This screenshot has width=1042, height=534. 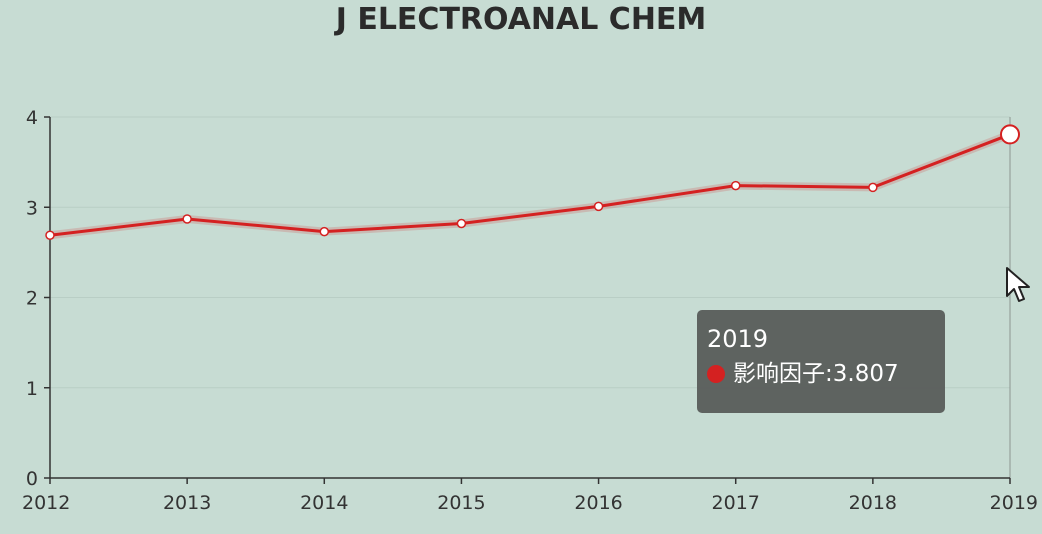 I want to click on tooltip-title: 2019, so click(x=738, y=339).